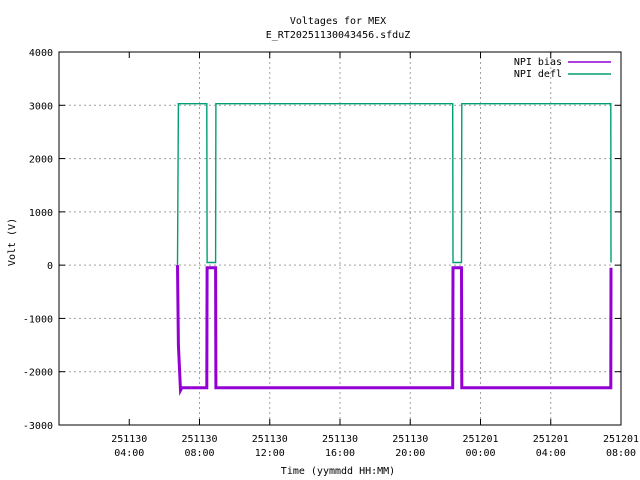 The image size is (640, 480). What do you see at coordinates (38, 426) in the screenshot?
I see `y-tick-label: -3000` at bounding box center [38, 426].